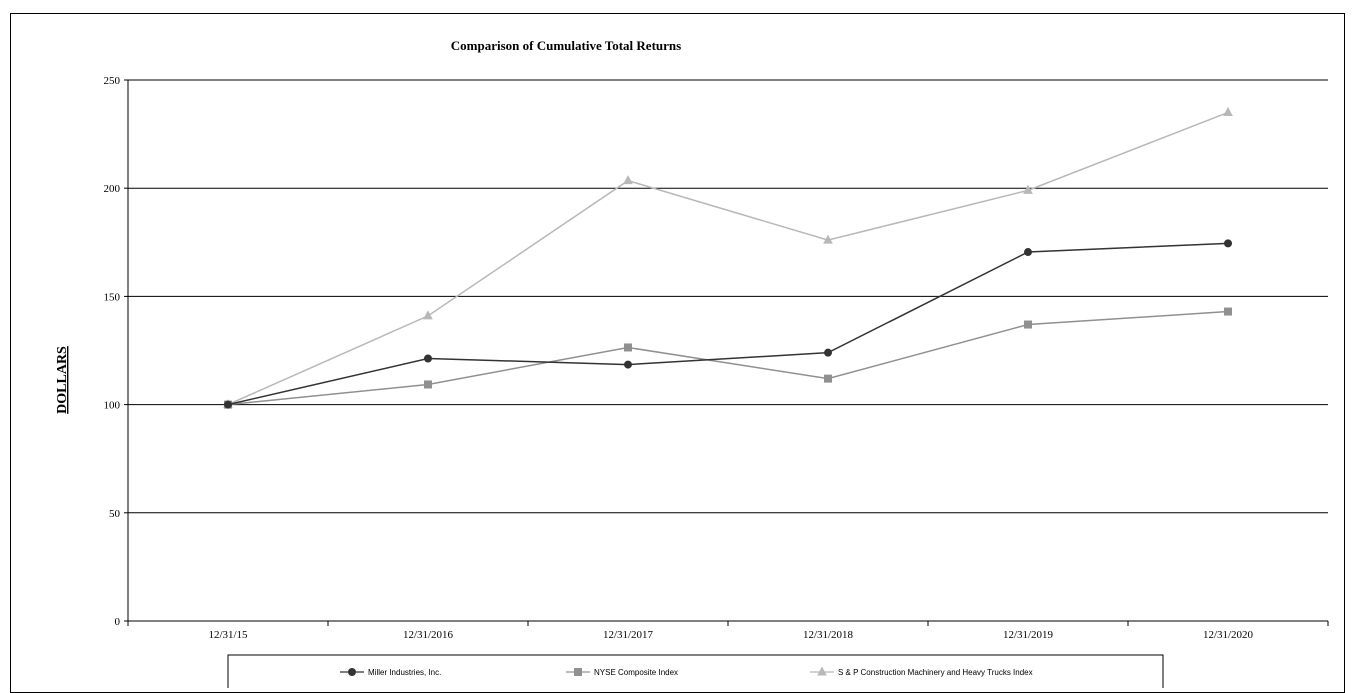  I want to click on y-tick-label: 100, so click(112, 406).